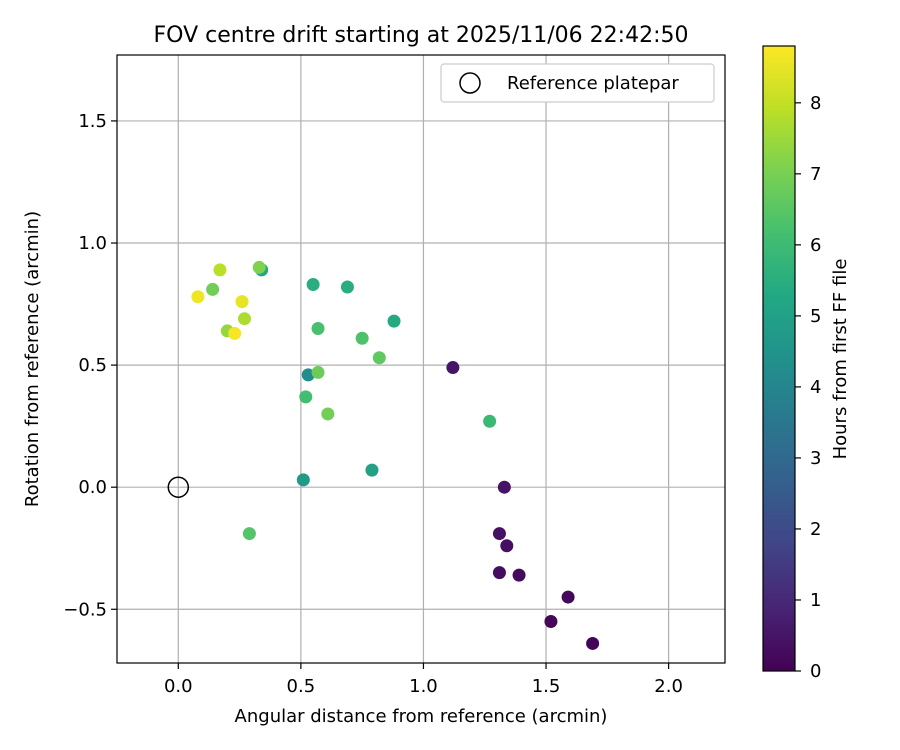 This screenshot has height=750, width=900. I want to click on colorbar-tick-label: 7, so click(815, 174).